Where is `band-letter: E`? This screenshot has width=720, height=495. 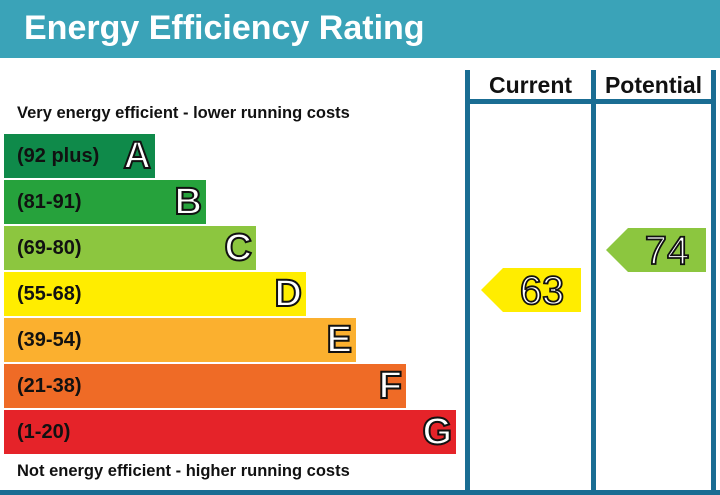
band-letter: E is located at coordinates (339, 340).